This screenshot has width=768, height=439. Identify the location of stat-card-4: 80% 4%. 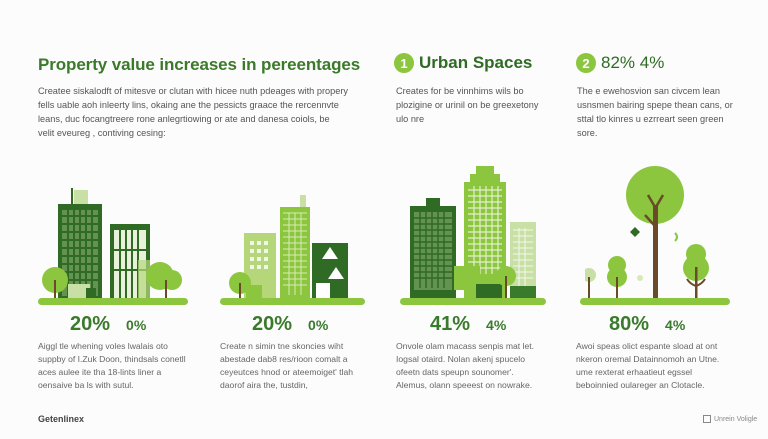
(647, 324).